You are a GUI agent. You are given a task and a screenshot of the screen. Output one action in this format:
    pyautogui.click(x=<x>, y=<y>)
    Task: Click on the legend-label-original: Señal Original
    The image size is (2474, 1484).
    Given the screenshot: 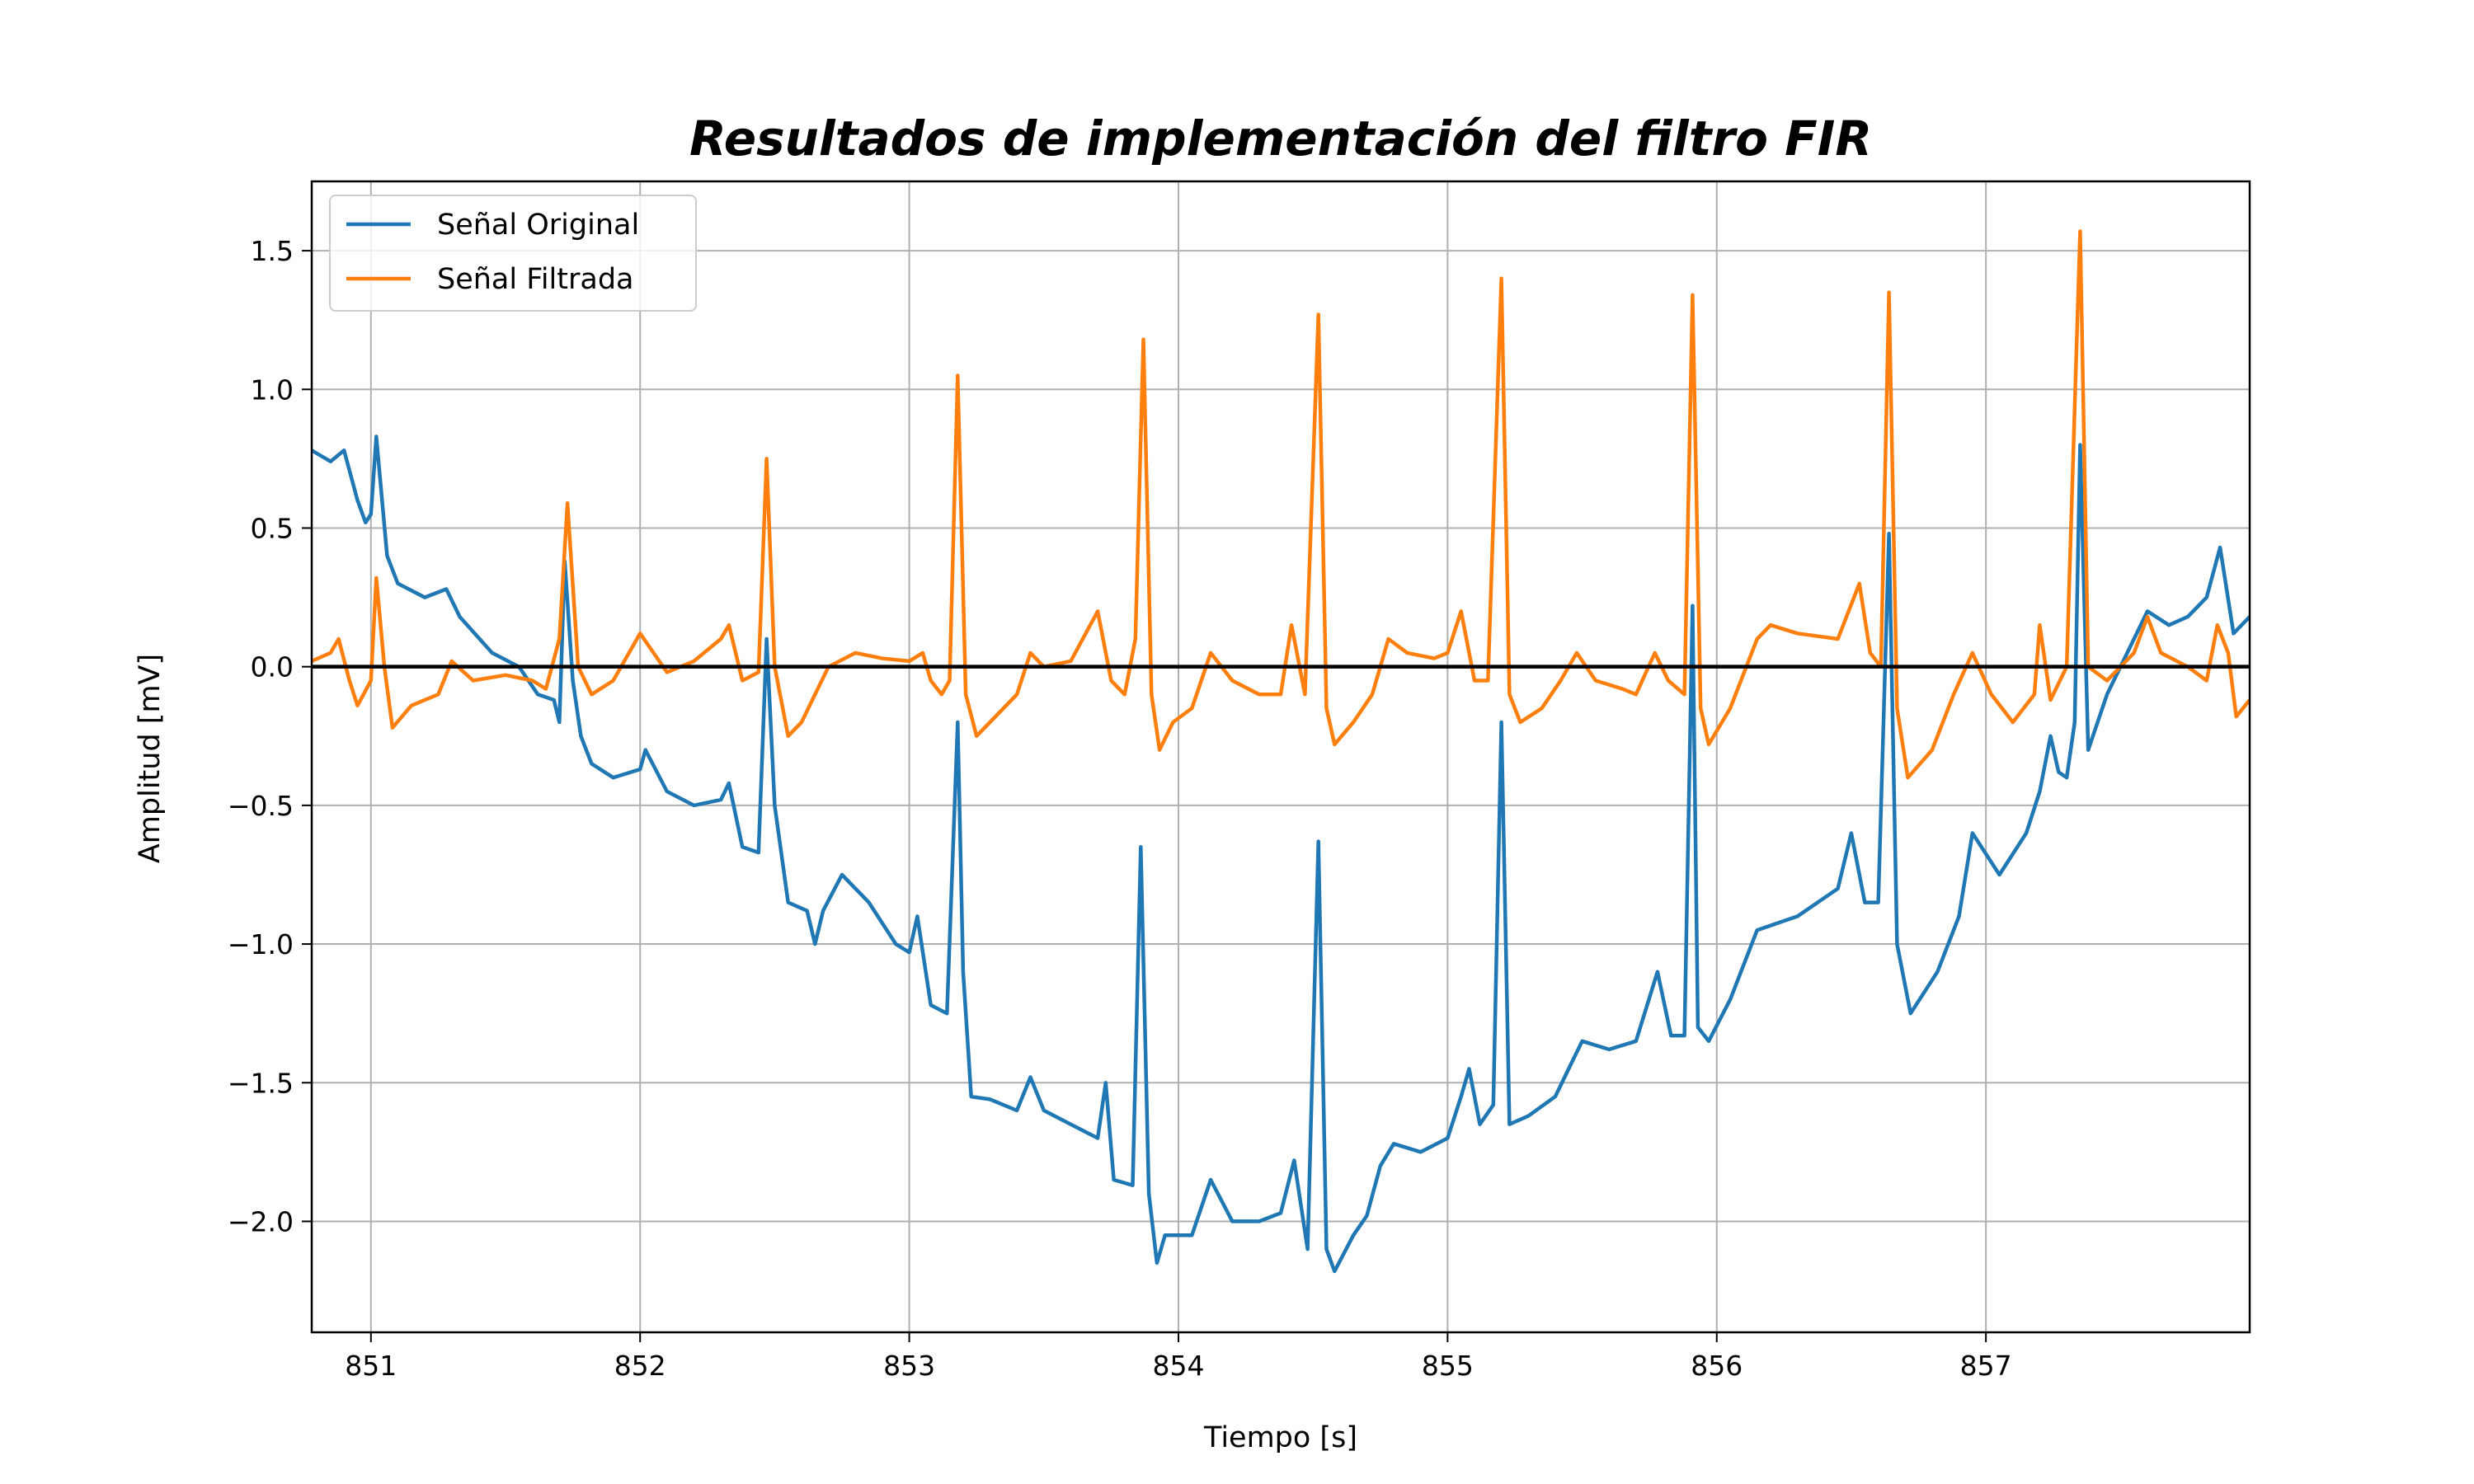 What is the action you would take?
    pyautogui.click(x=538, y=226)
    